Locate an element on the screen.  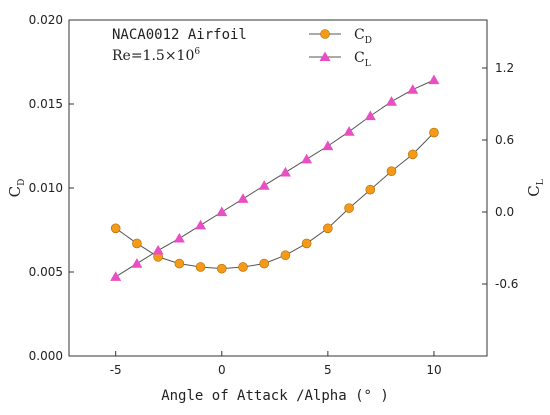
x-tick-label: 10 is located at coordinates (433, 370).